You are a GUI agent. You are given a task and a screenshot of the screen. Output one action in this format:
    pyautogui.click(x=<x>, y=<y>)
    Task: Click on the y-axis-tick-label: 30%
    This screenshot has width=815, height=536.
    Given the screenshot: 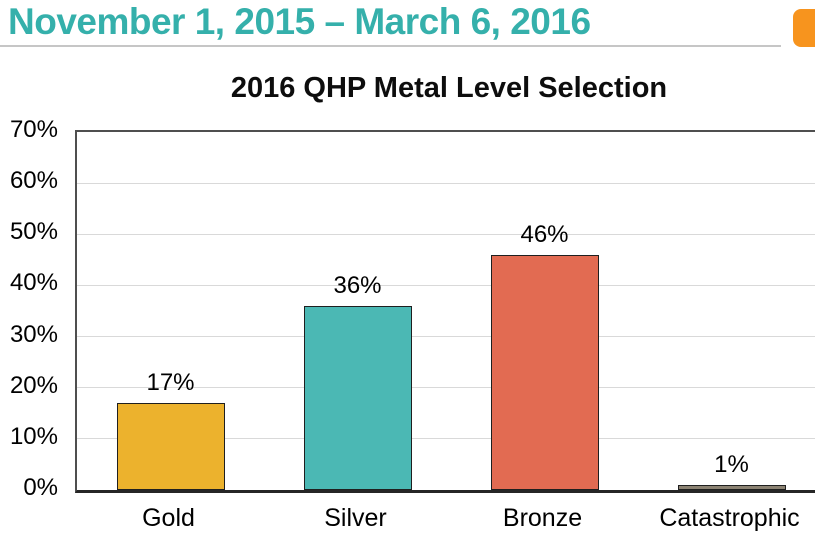 What is the action you would take?
    pyautogui.click(x=33, y=334)
    